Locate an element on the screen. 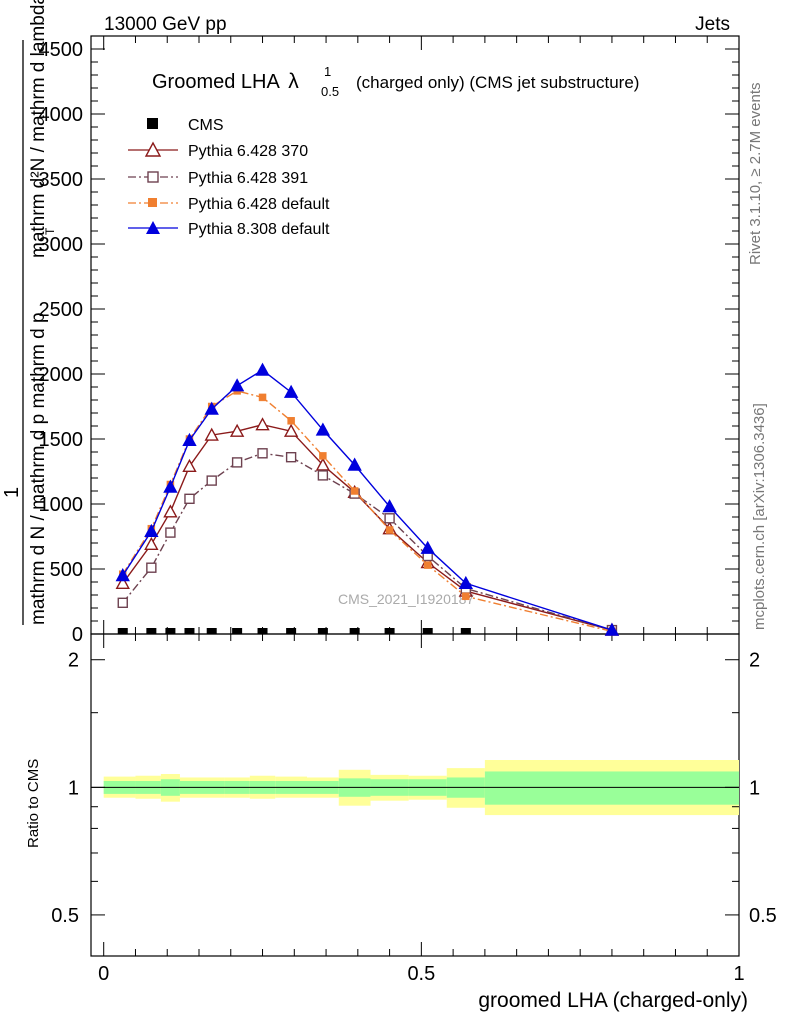 This screenshot has height=1024, width=786. rivet-label: Rivet 3.1.10, ≥ 2.7M events is located at coordinates (755, 174).